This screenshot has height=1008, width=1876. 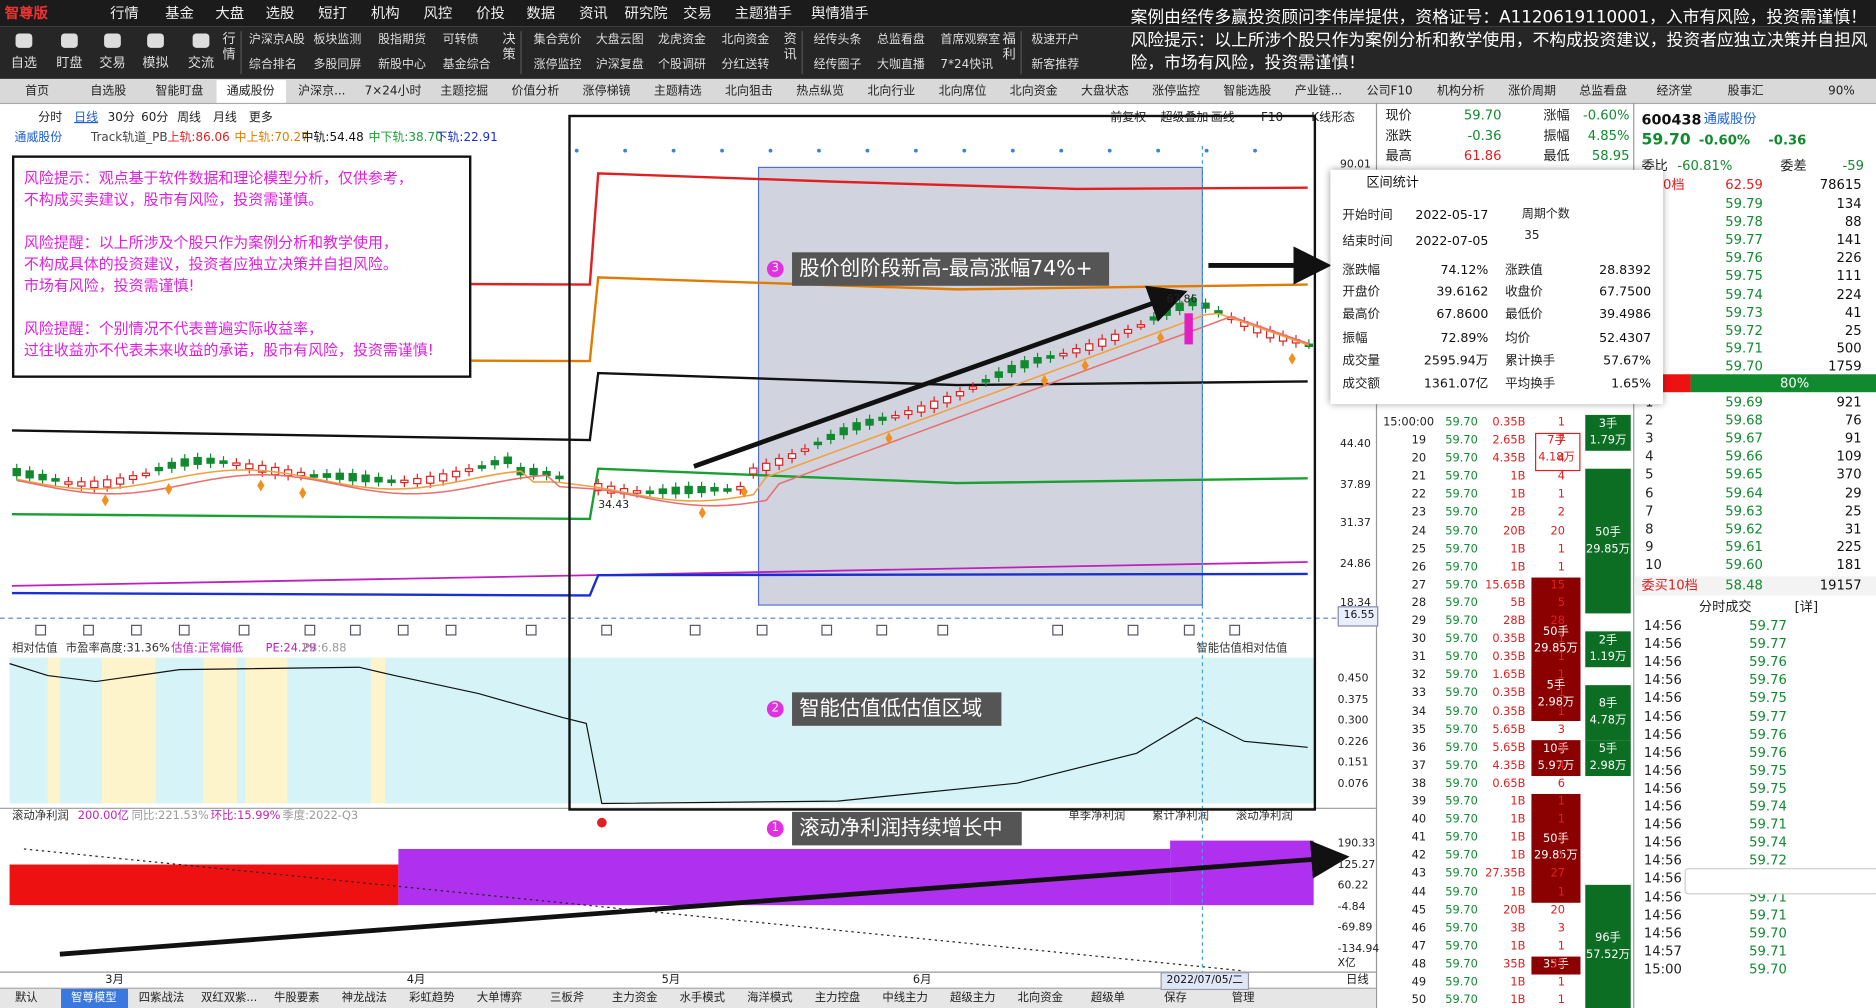 What do you see at coordinates (820, 91) in the screenshot?
I see `tab: 热点纵览` at bounding box center [820, 91].